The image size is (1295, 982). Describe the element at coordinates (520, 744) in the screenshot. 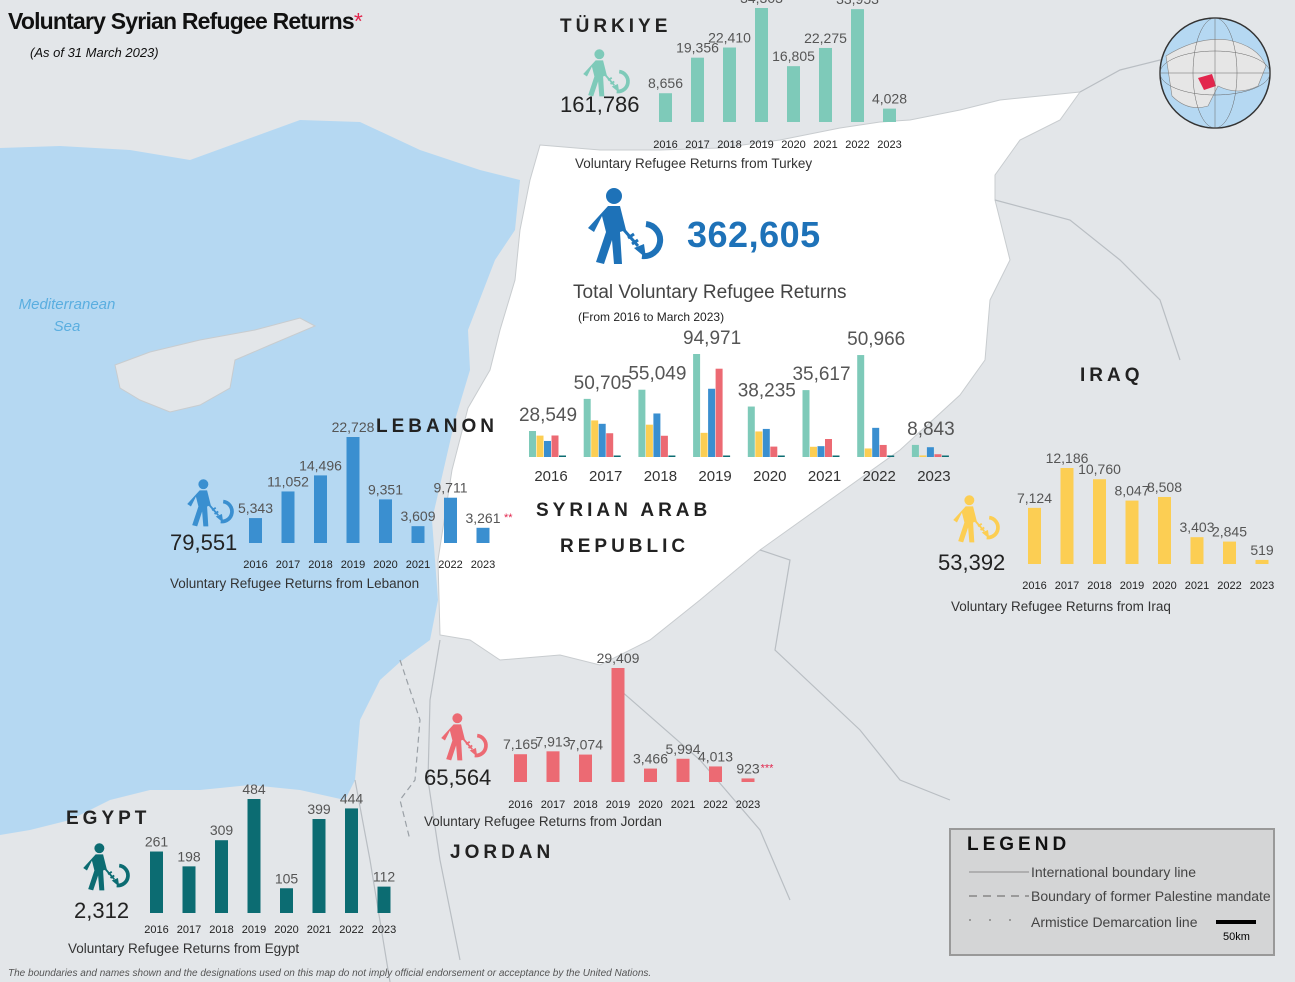

I see `jordan-value-label-2016: 7,165` at that location.